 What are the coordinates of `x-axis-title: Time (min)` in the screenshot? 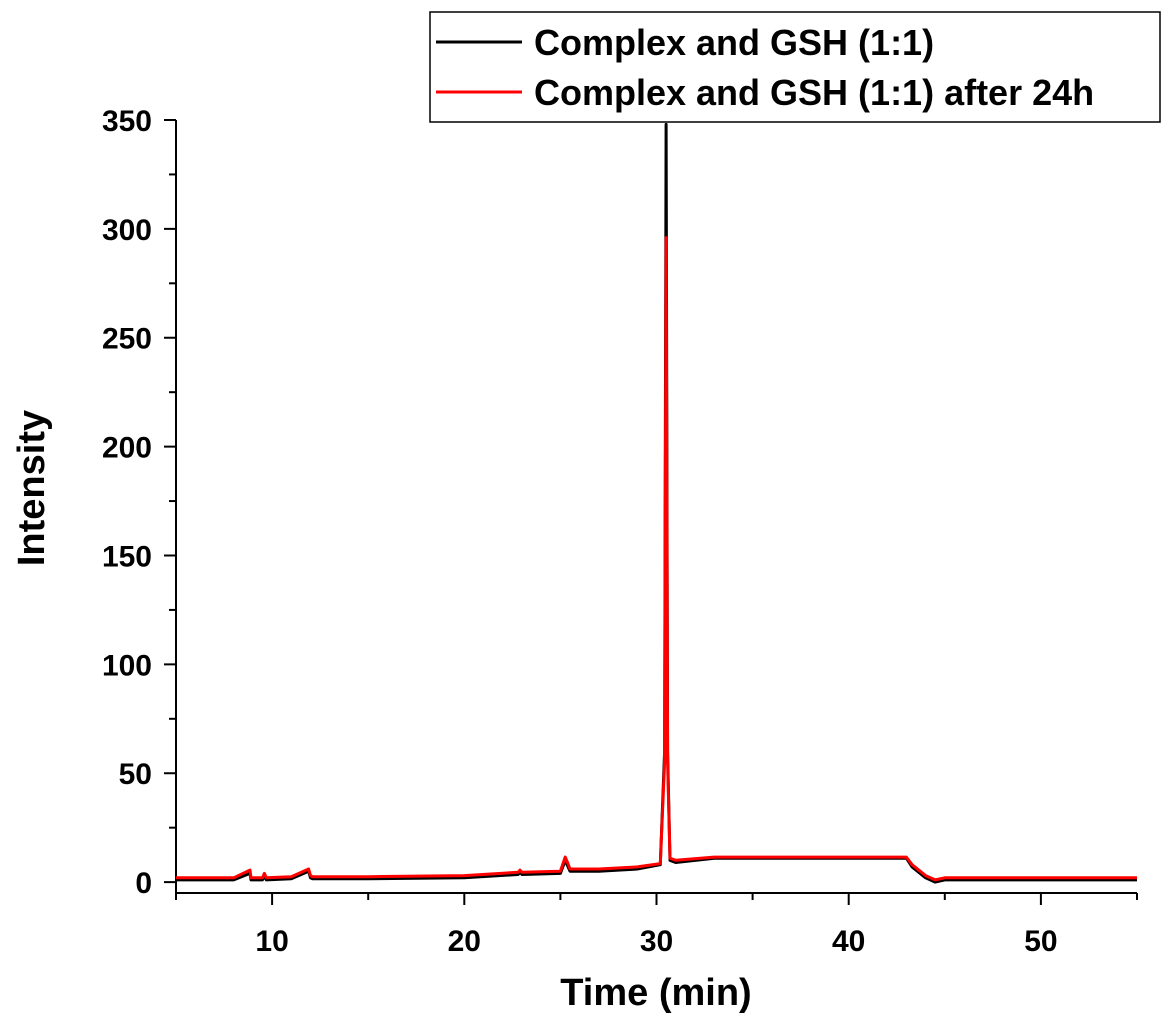 It's located at (655, 993).